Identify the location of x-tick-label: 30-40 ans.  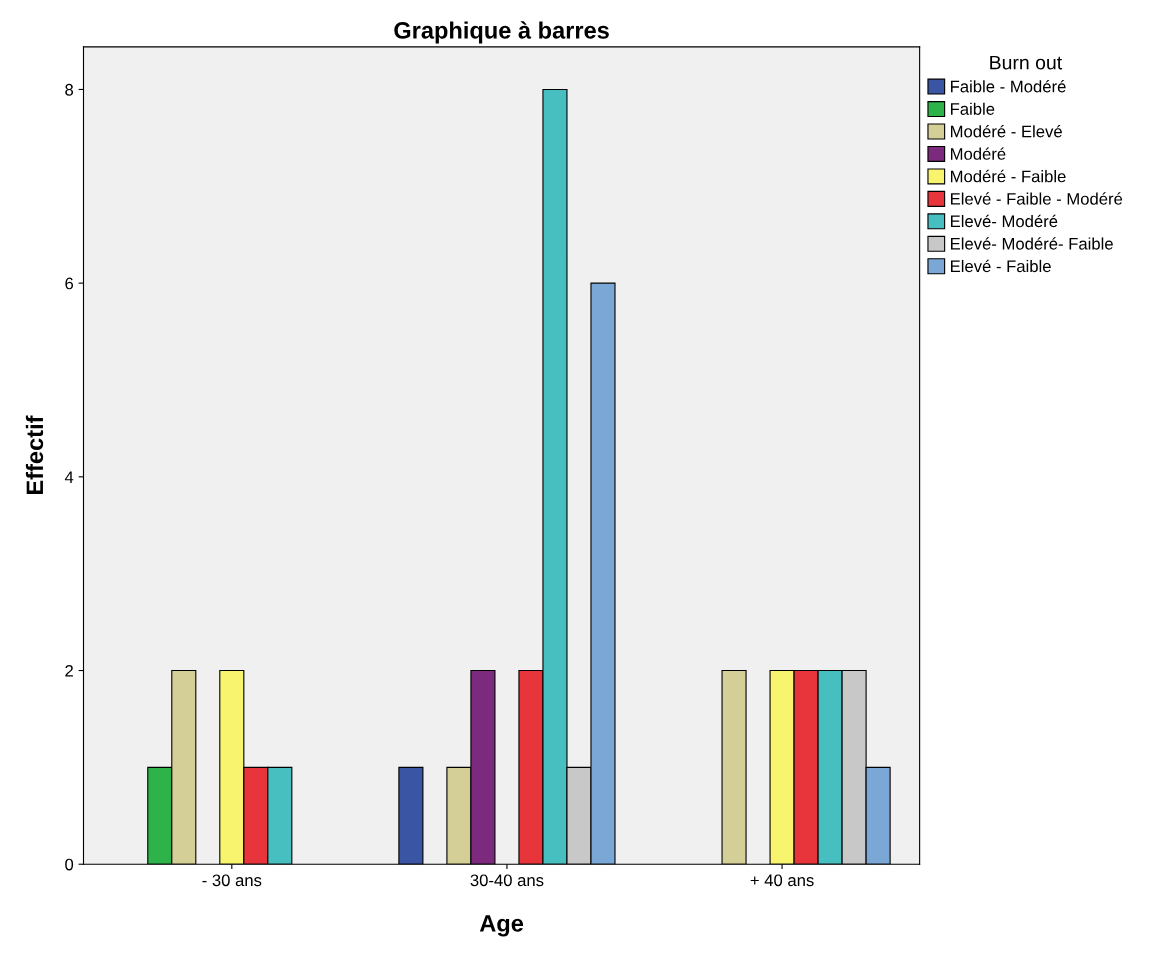
(507, 880).